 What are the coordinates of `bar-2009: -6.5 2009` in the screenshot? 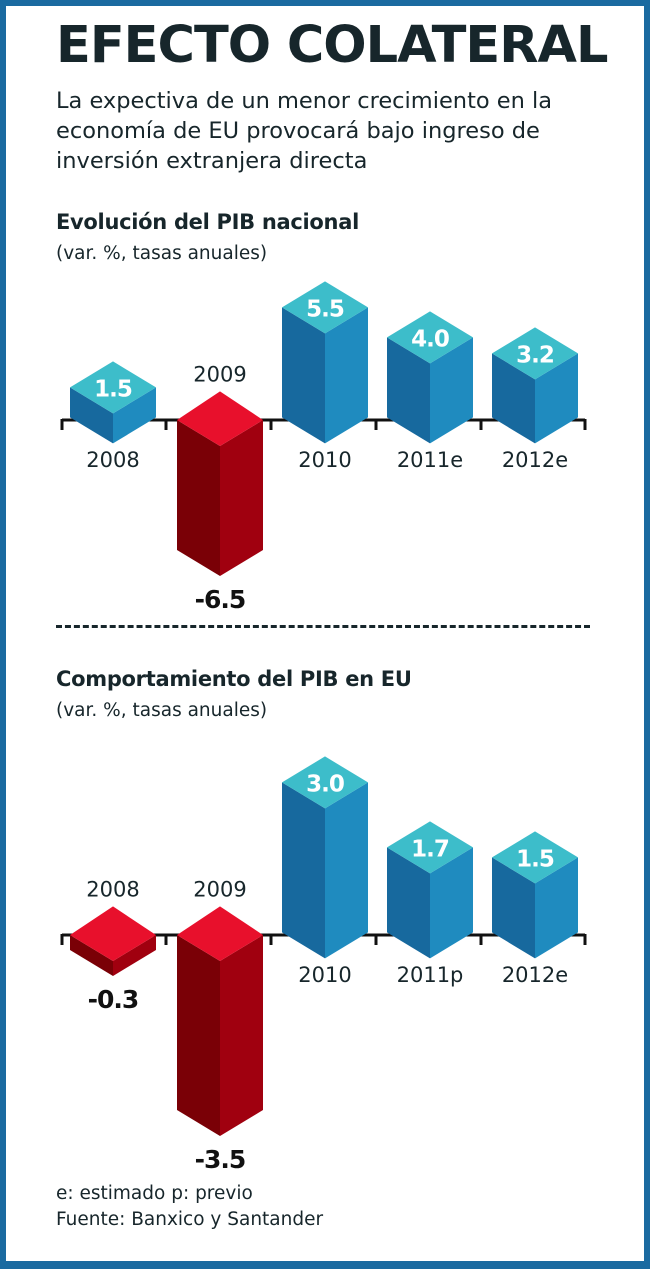 It's located at (220, 488).